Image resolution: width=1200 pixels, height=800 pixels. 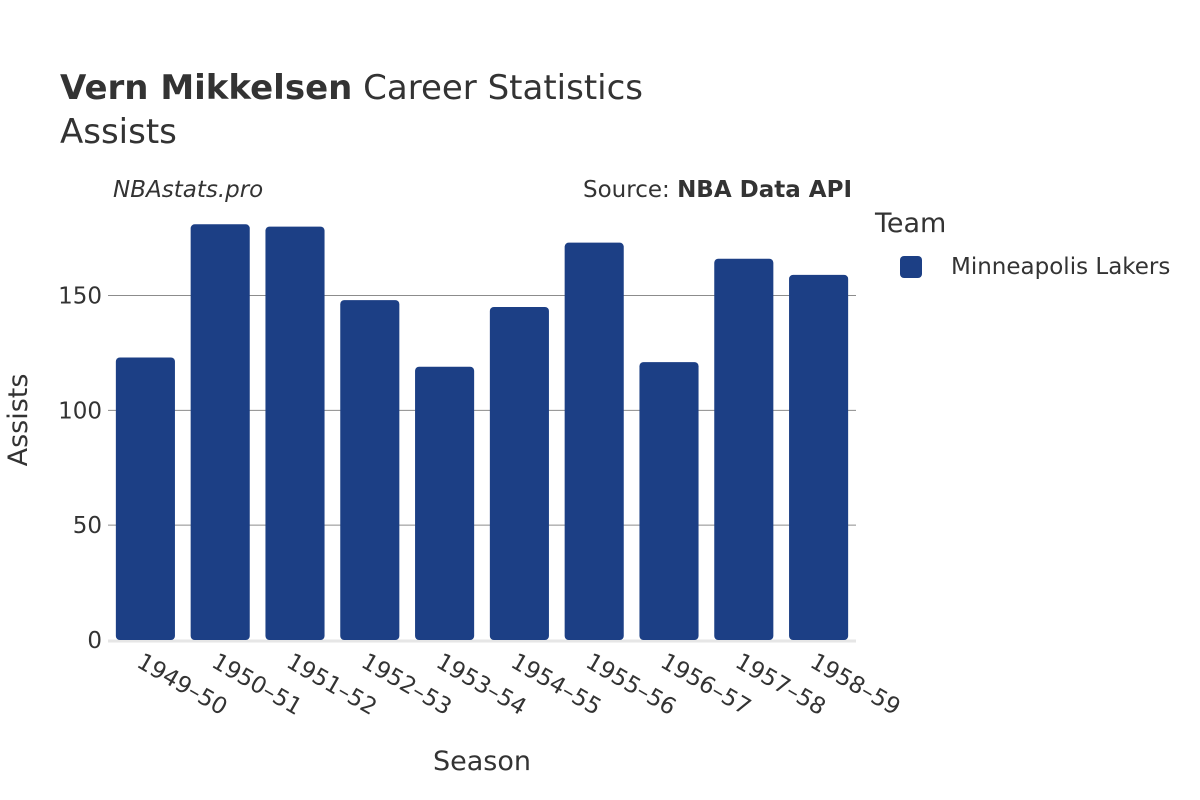 I want to click on title-rest: Career Statistics, so click(x=503, y=88).